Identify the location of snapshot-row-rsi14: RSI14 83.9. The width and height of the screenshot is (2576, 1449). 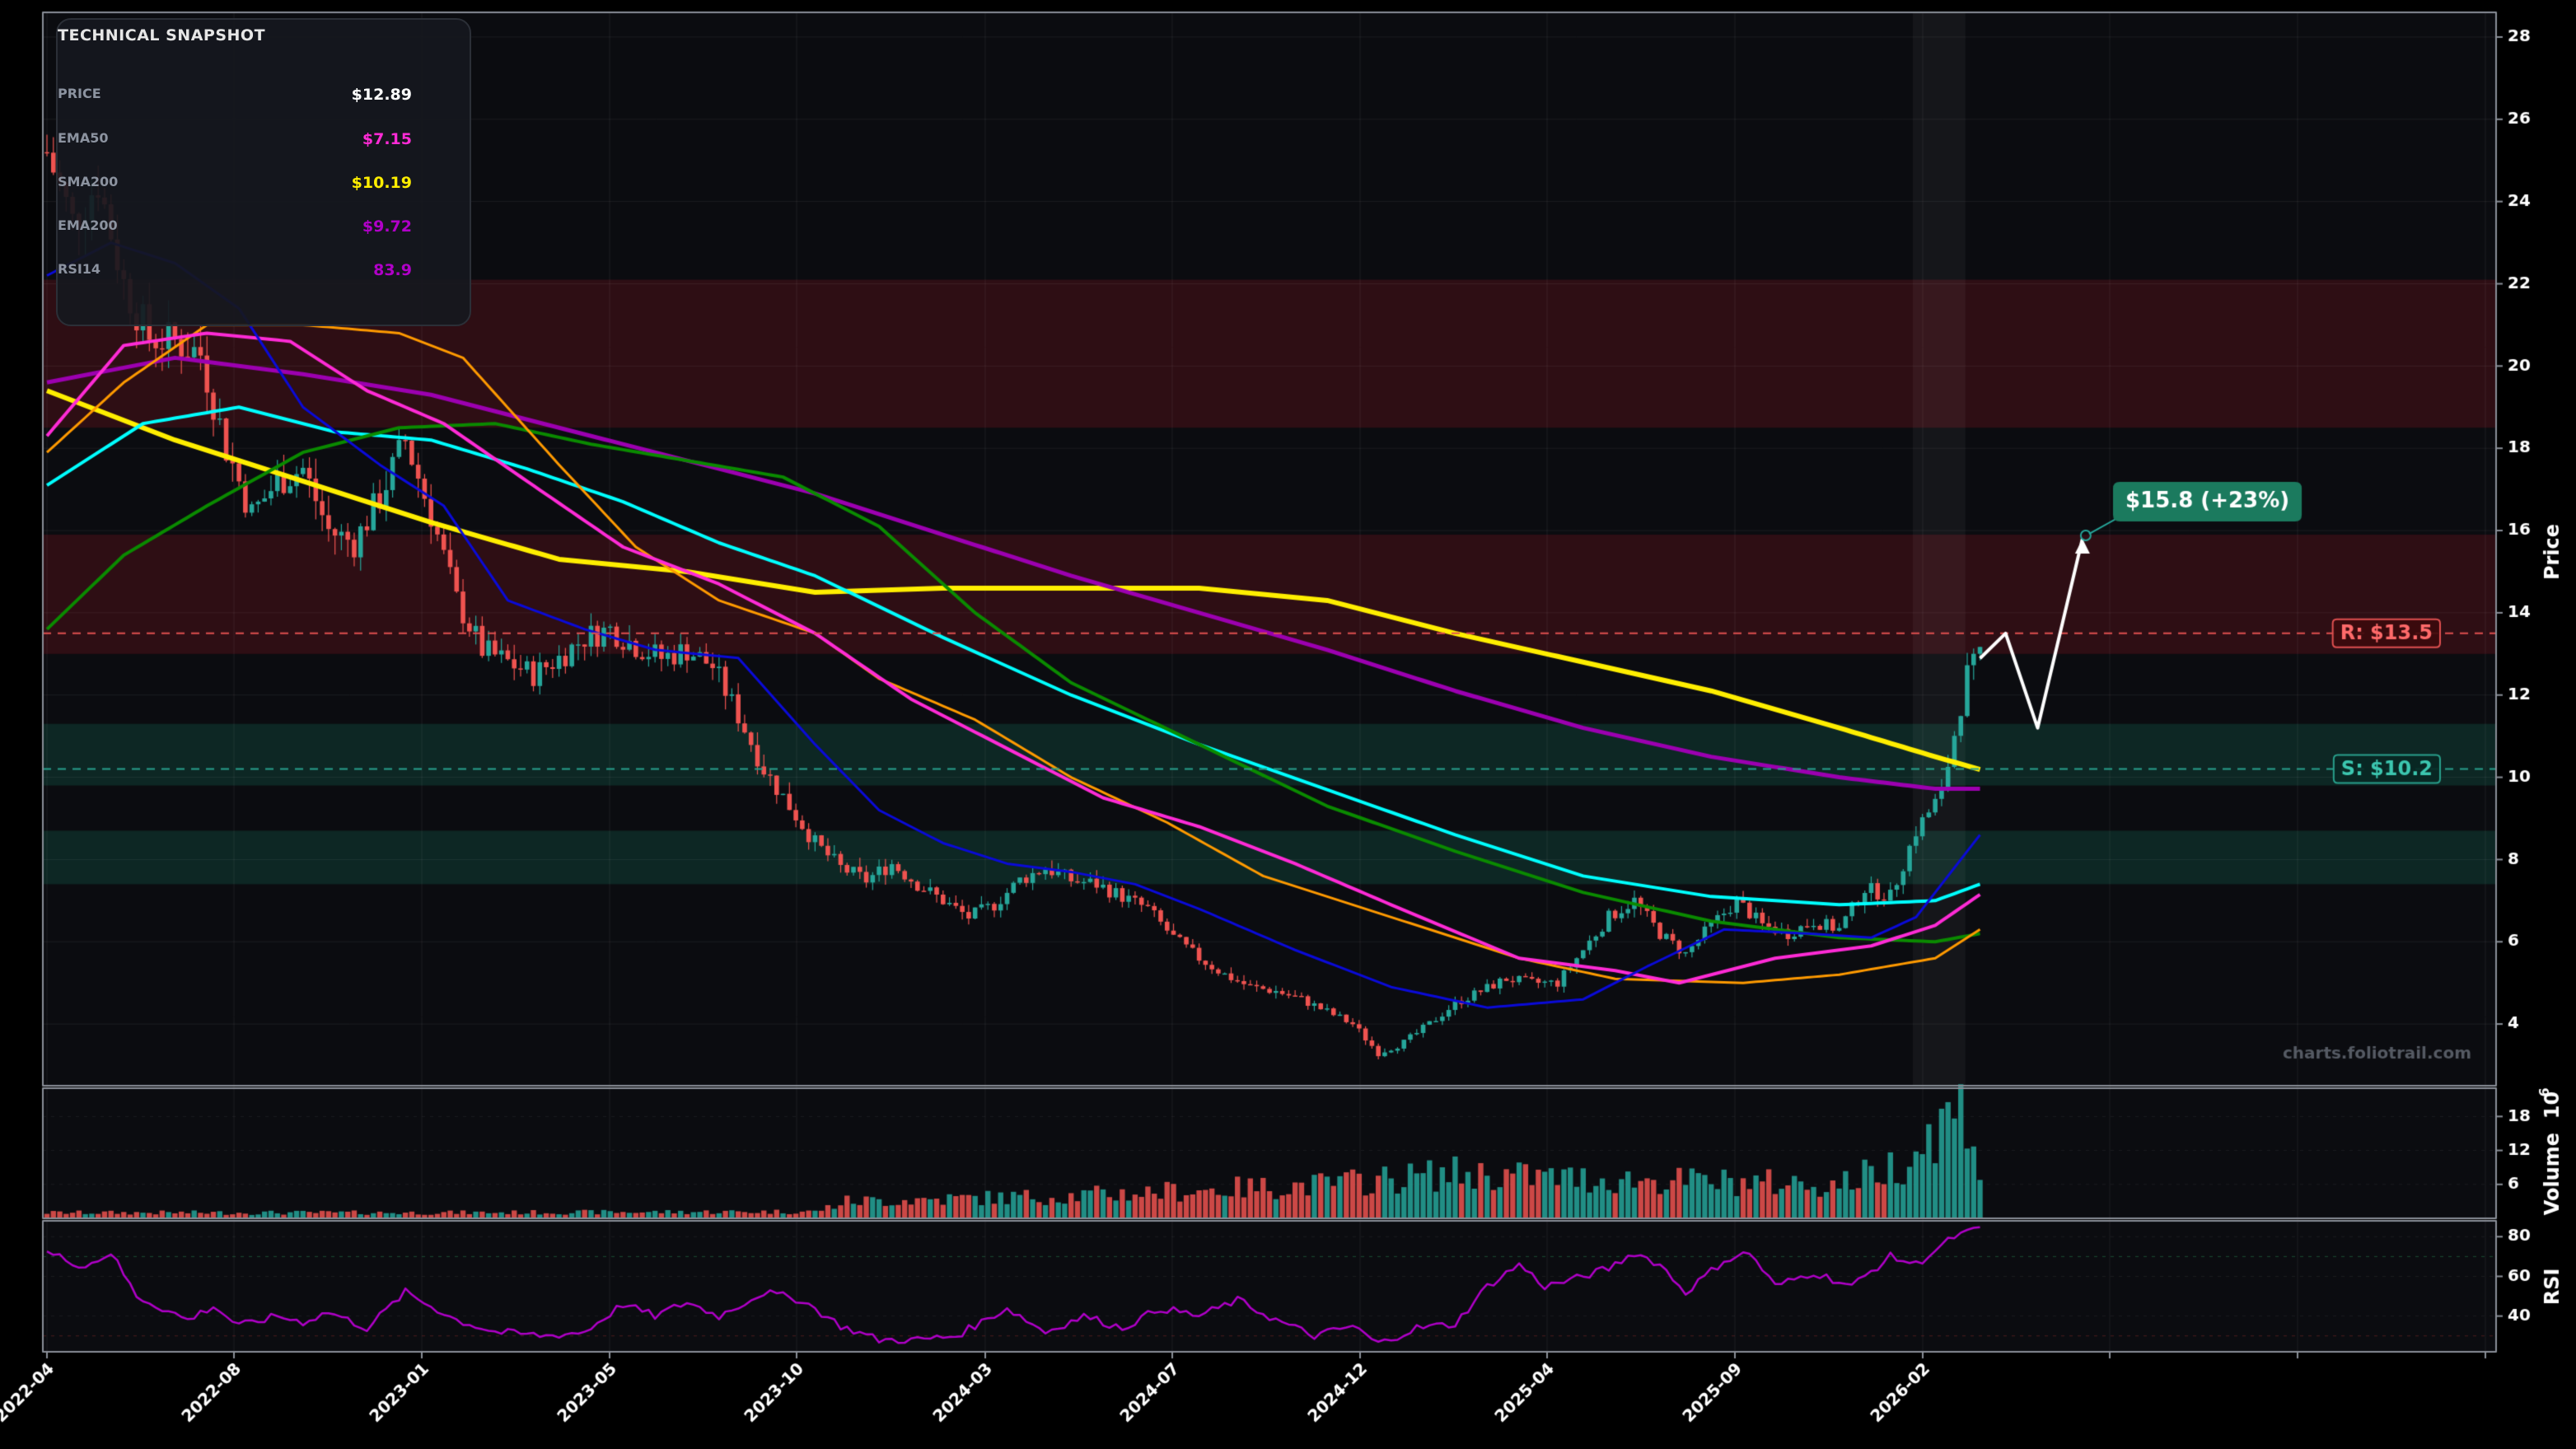
(235, 272).